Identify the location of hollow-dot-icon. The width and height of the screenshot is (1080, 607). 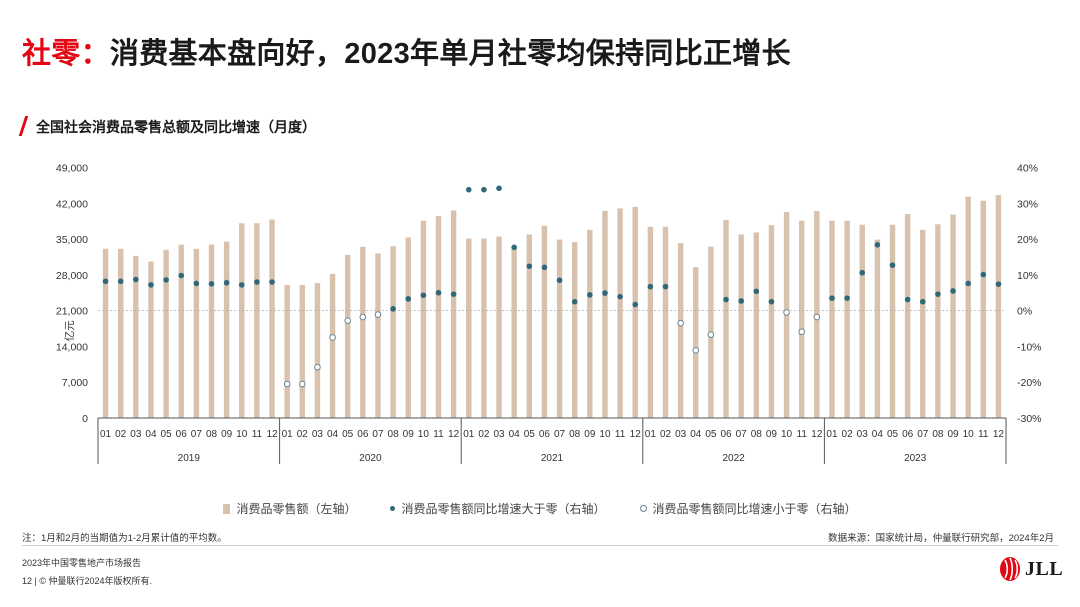
(643, 508).